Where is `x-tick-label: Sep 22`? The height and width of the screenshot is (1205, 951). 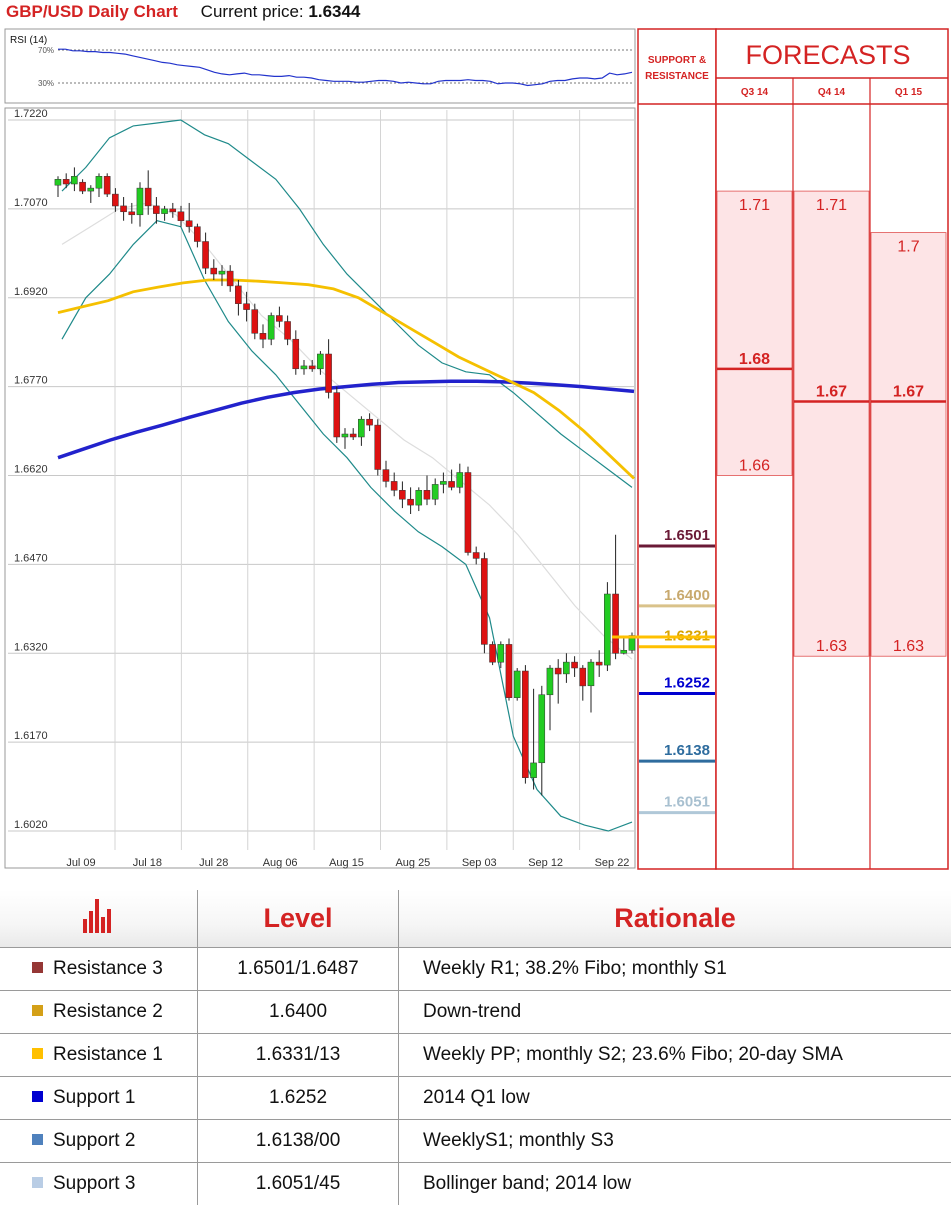
x-tick-label: Sep 22 is located at coordinates (612, 863).